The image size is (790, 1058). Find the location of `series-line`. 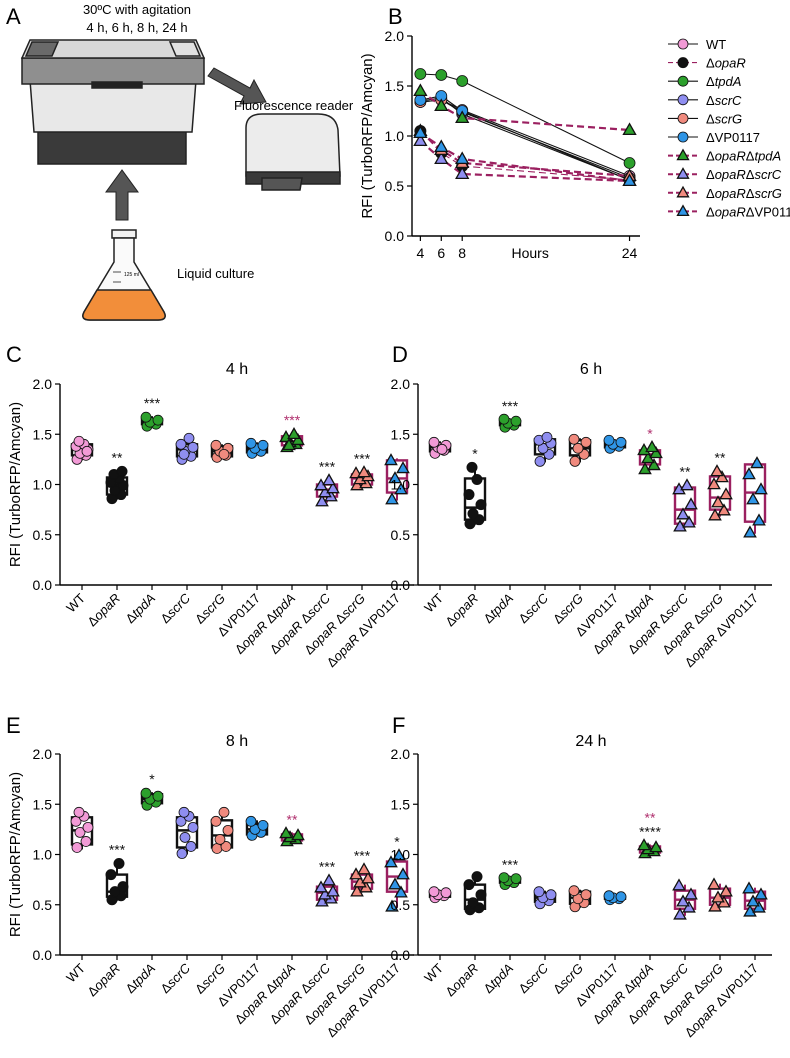

series-line is located at coordinates (524, 155).